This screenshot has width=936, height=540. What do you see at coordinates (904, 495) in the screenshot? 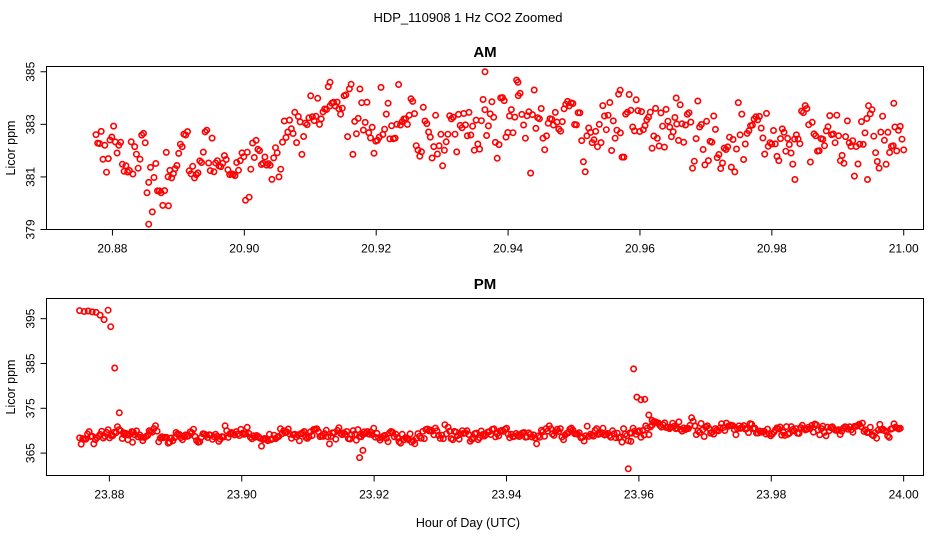
I see `pm-x-tick-label: 24.00` at bounding box center [904, 495].